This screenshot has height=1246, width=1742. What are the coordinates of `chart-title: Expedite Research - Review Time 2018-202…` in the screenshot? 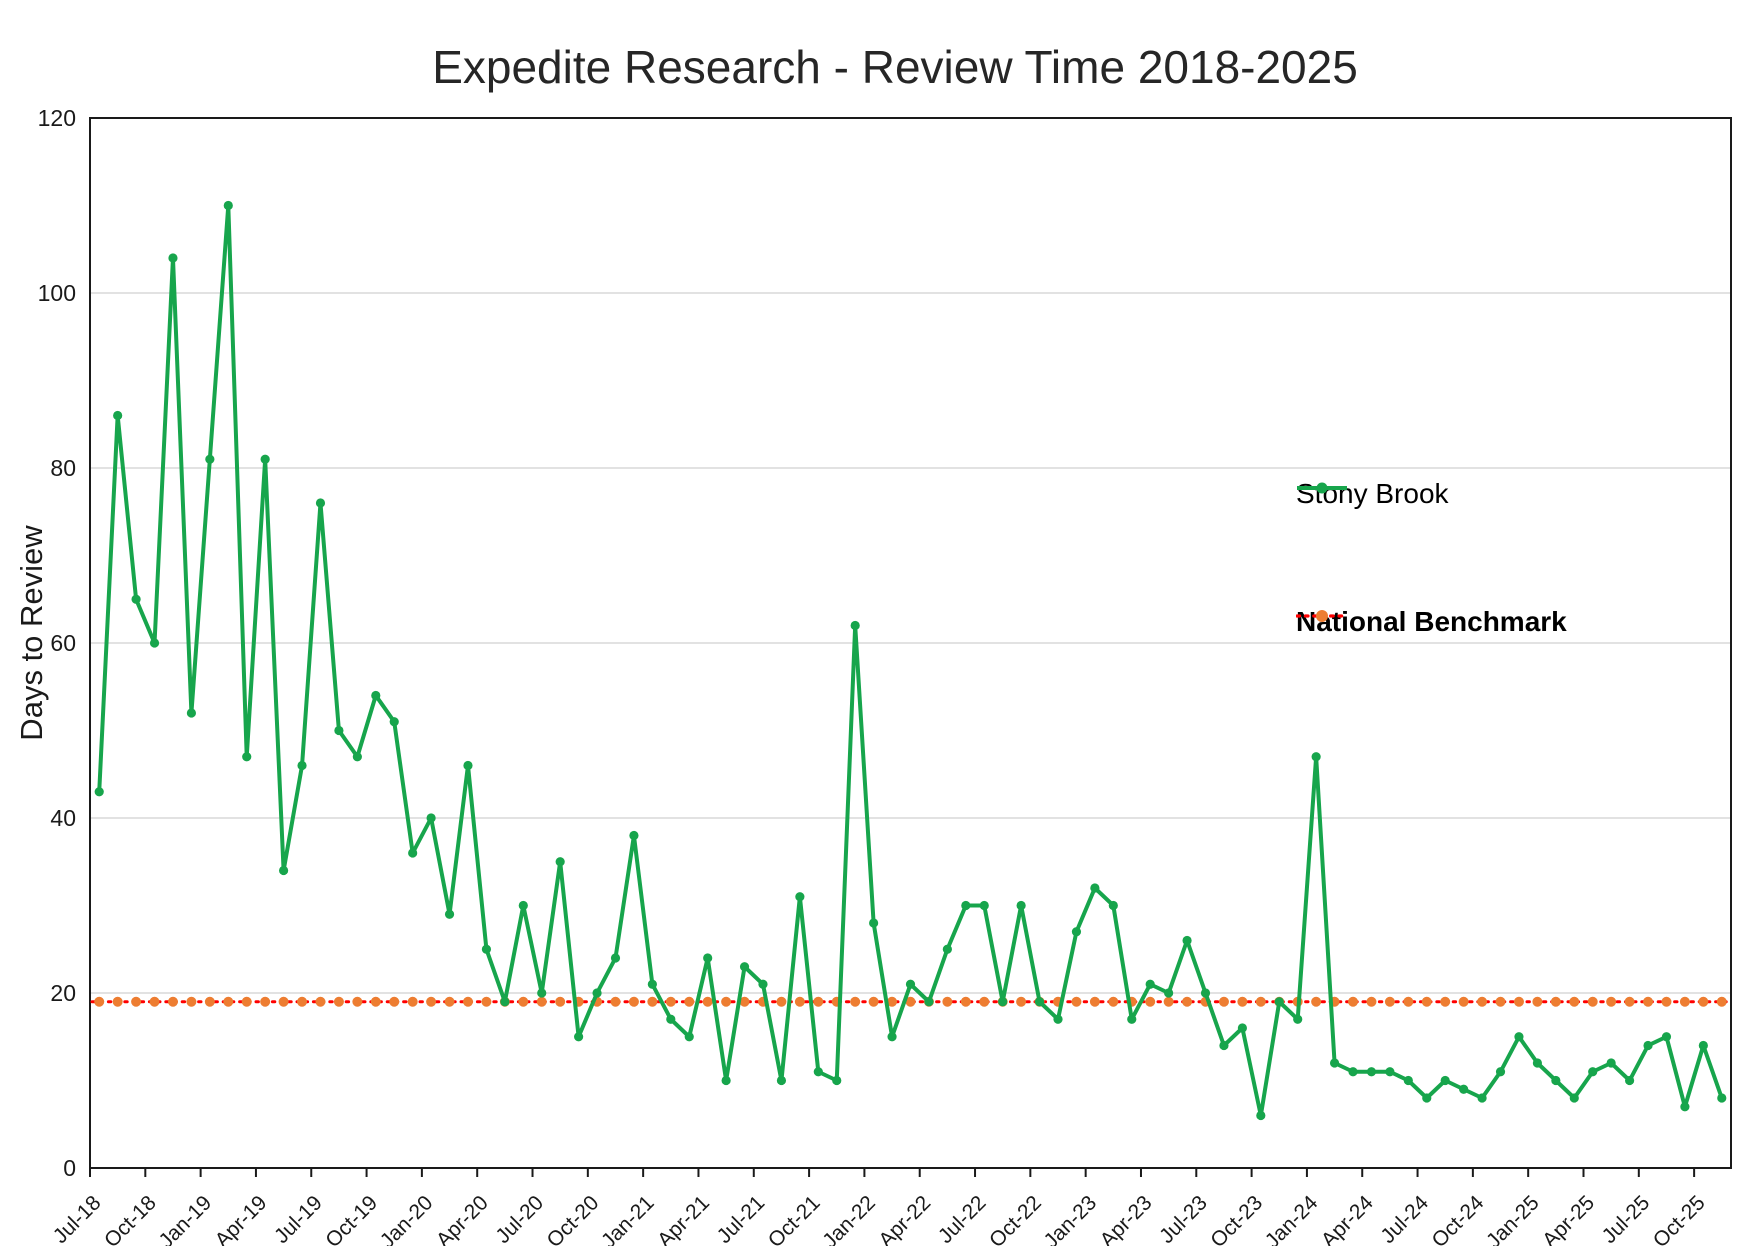 It's located at (895, 67).